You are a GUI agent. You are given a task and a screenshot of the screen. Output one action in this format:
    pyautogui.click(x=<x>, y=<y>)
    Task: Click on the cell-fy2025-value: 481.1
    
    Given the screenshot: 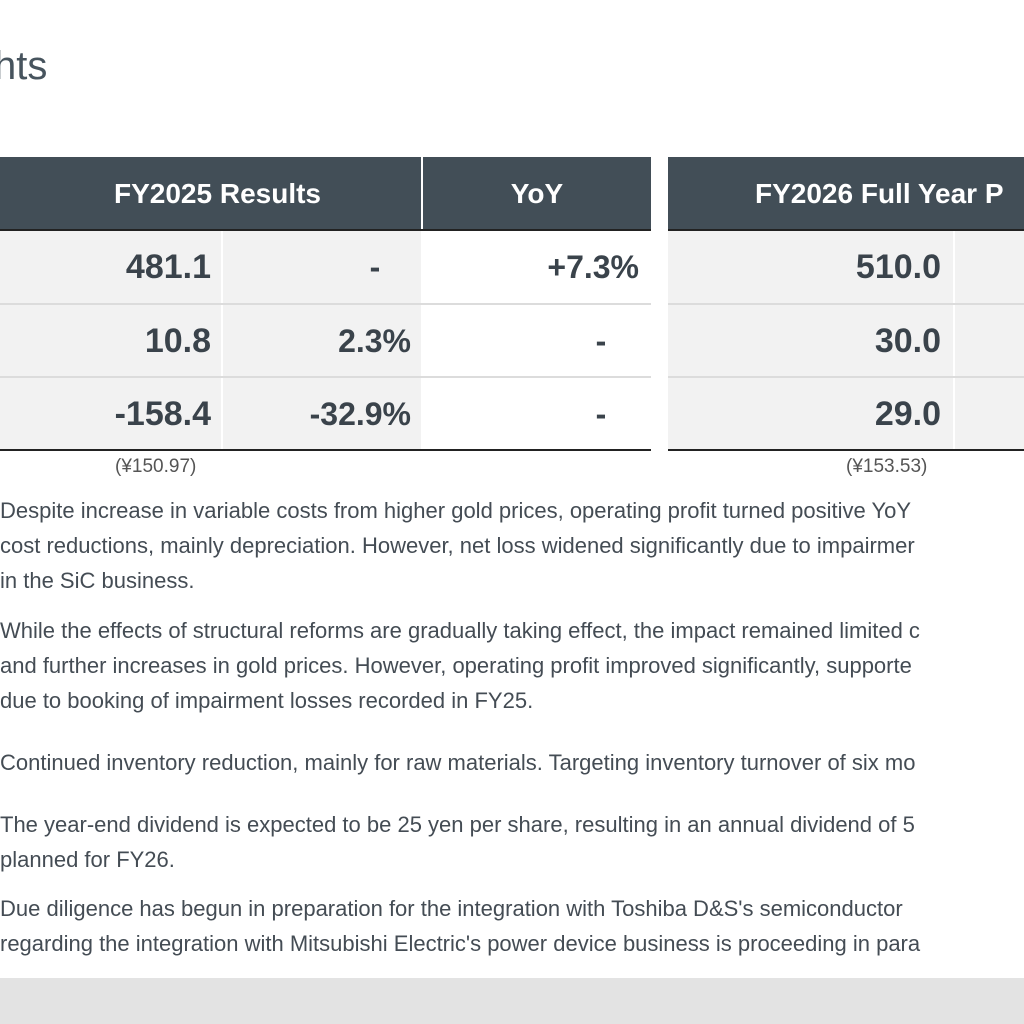 What is the action you would take?
    pyautogui.click(x=110, y=267)
    